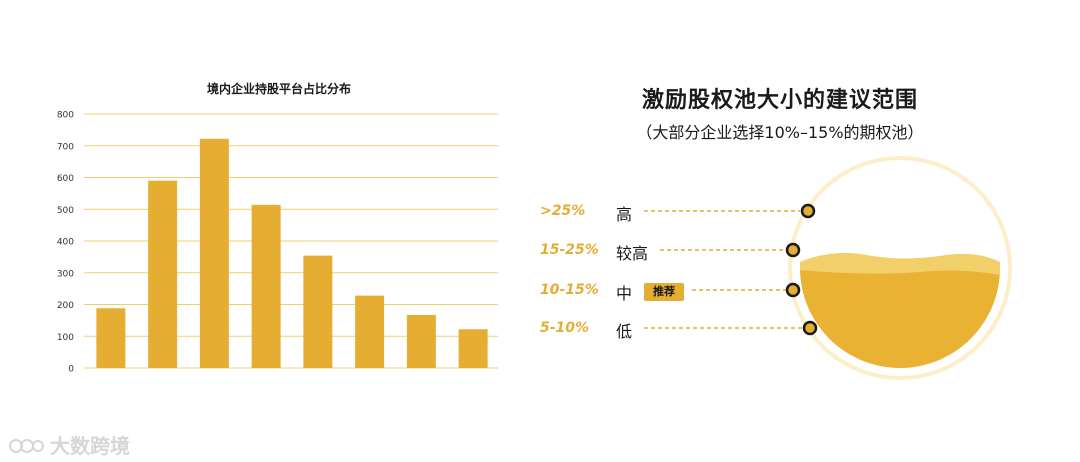  I want to click on y-tick-label: 300, so click(65, 274).